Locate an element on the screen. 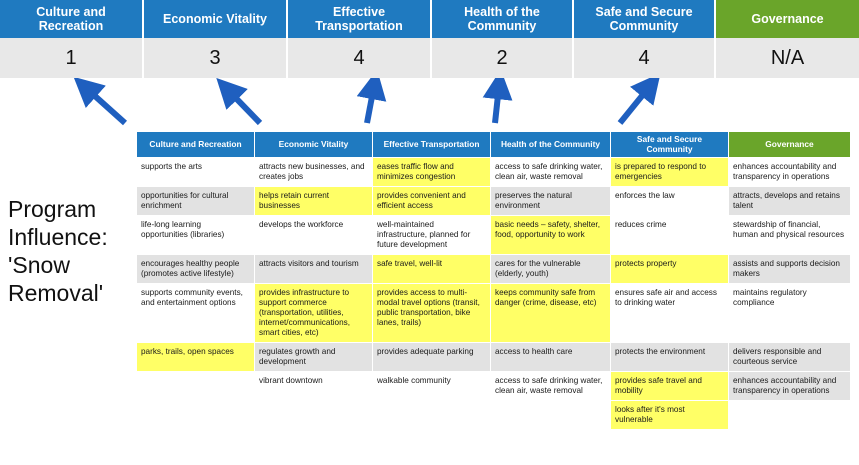 Image resolution: width=859 pixels, height=465 pixels. matrix-cell: vibrant downtown is located at coordinates (313, 386).